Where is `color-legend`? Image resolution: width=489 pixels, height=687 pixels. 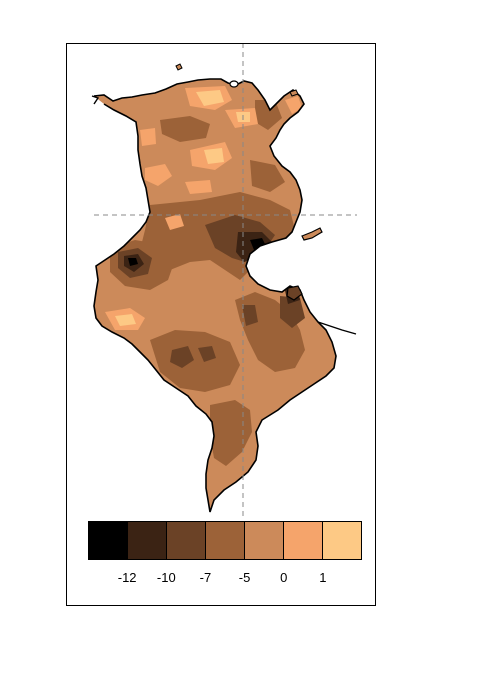 color-legend is located at coordinates (225, 540).